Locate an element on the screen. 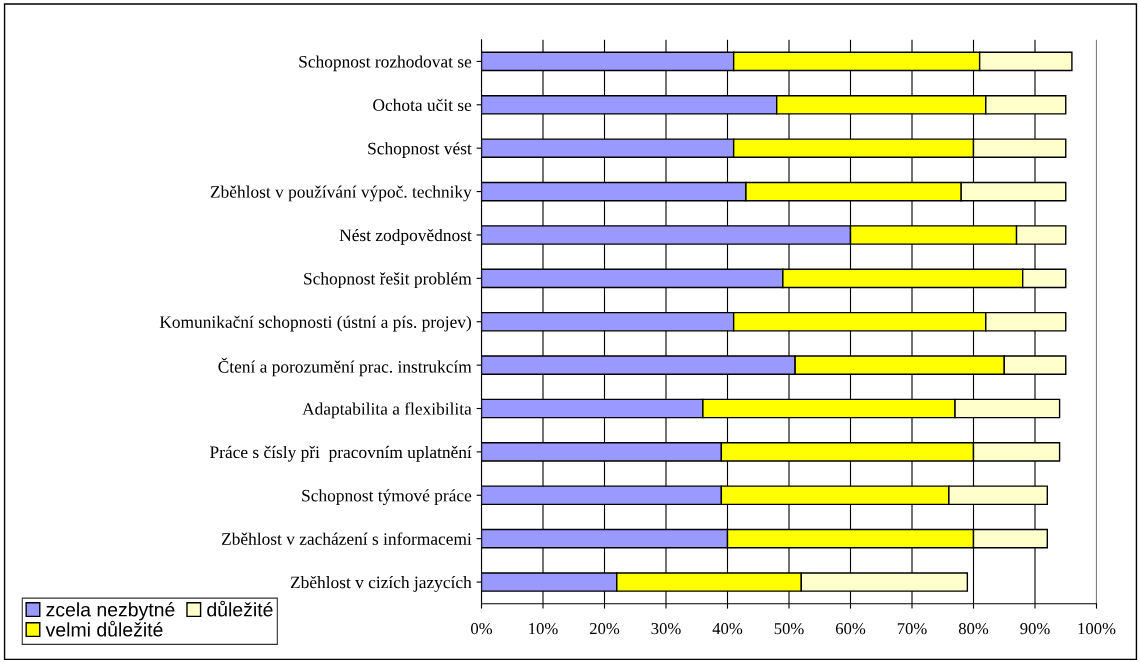 The image size is (1141, 662). x-tick-label: 90% is located at coordinates (1035, 628).